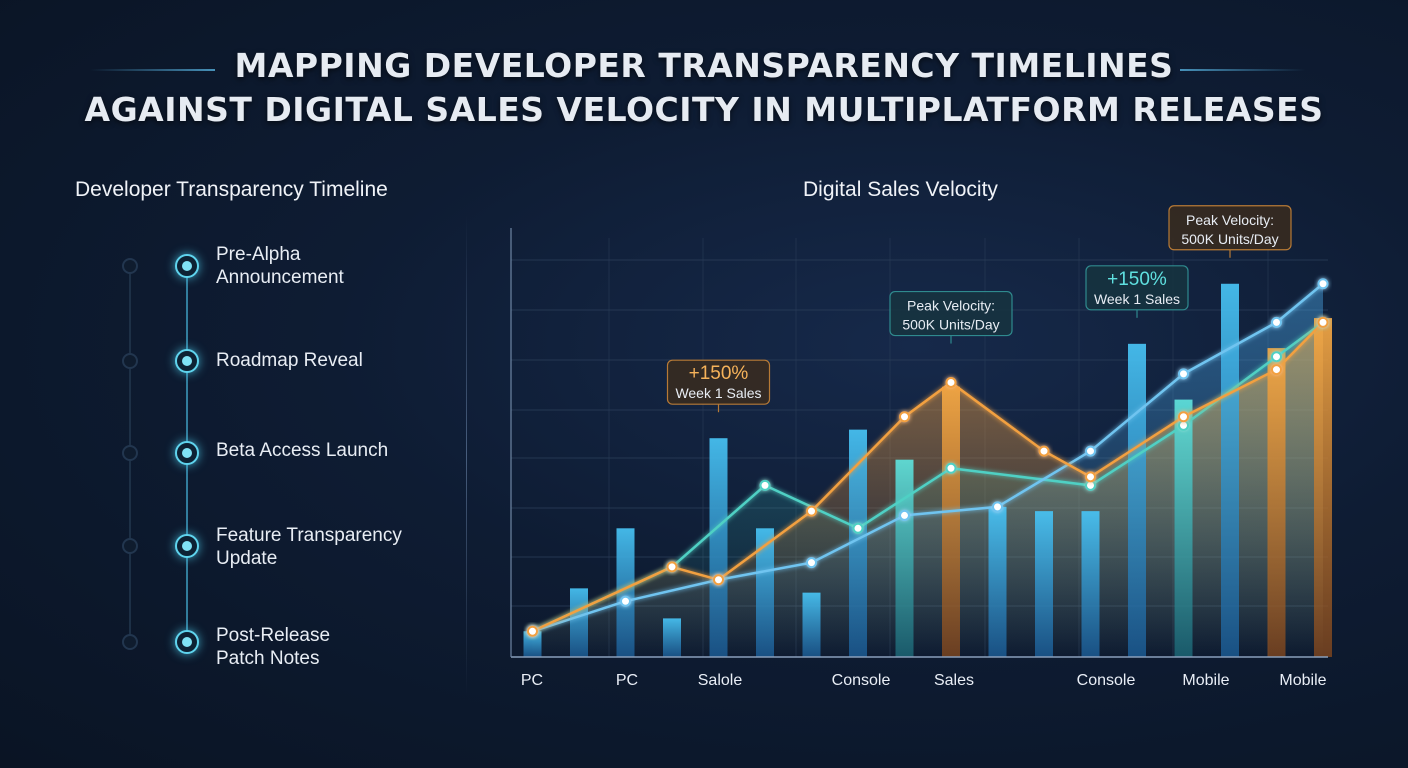 The image size is (1408, 768). Describe the element at coordinates (280, 266) in the screenshot. I see `timeline-label-pre-alpha: Pre-Alpha Announcement` at that location.